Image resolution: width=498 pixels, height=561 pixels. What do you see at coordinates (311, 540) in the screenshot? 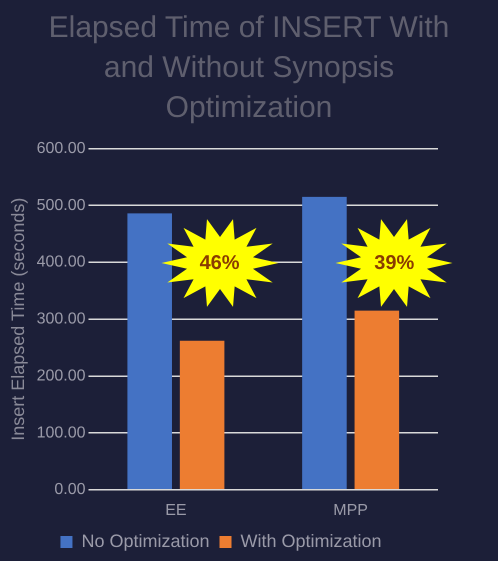
I see `legend-label: With Optimization` at bounding box center [311, 540].